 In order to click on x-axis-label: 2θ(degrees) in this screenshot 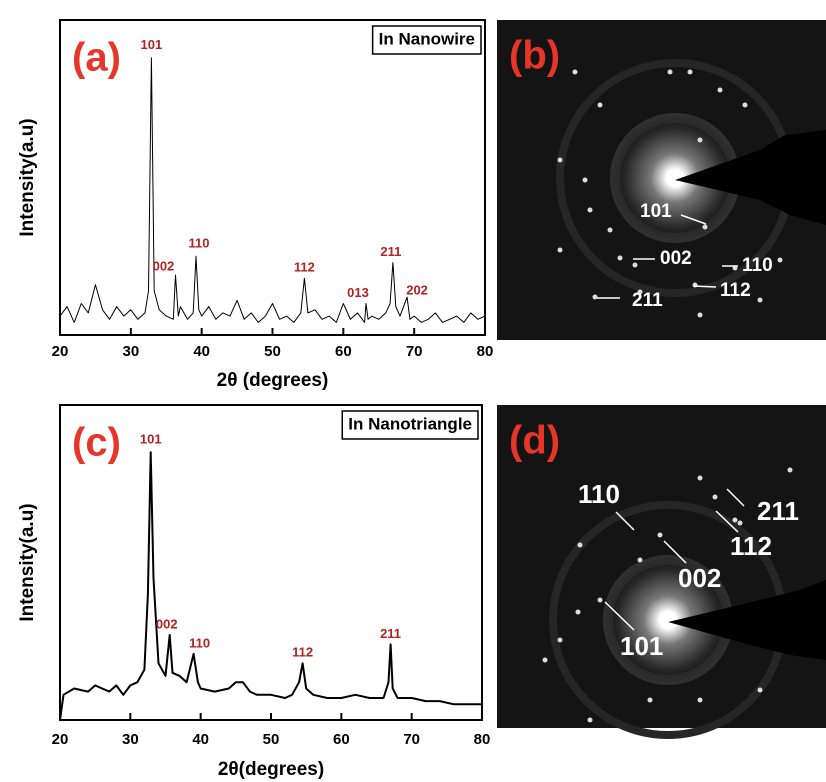, I will do `click(271, 769)`.